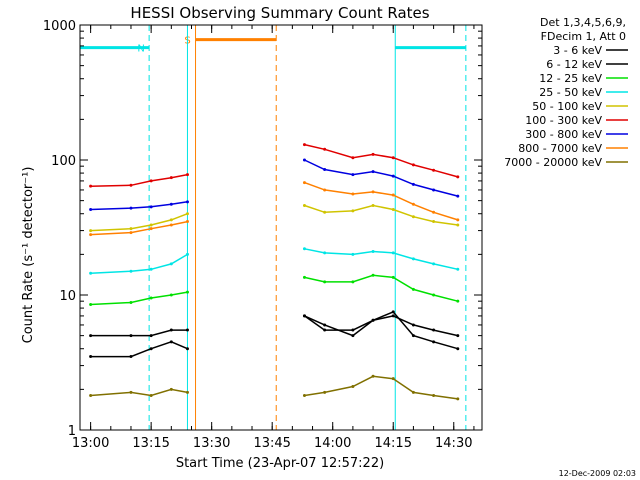 The height and width of the screenshot is (480, 640). Describe the element at coordinates (560, 148) in the screenshot. I see `legend-entry-label: 800 - 7000 keV` at that location.